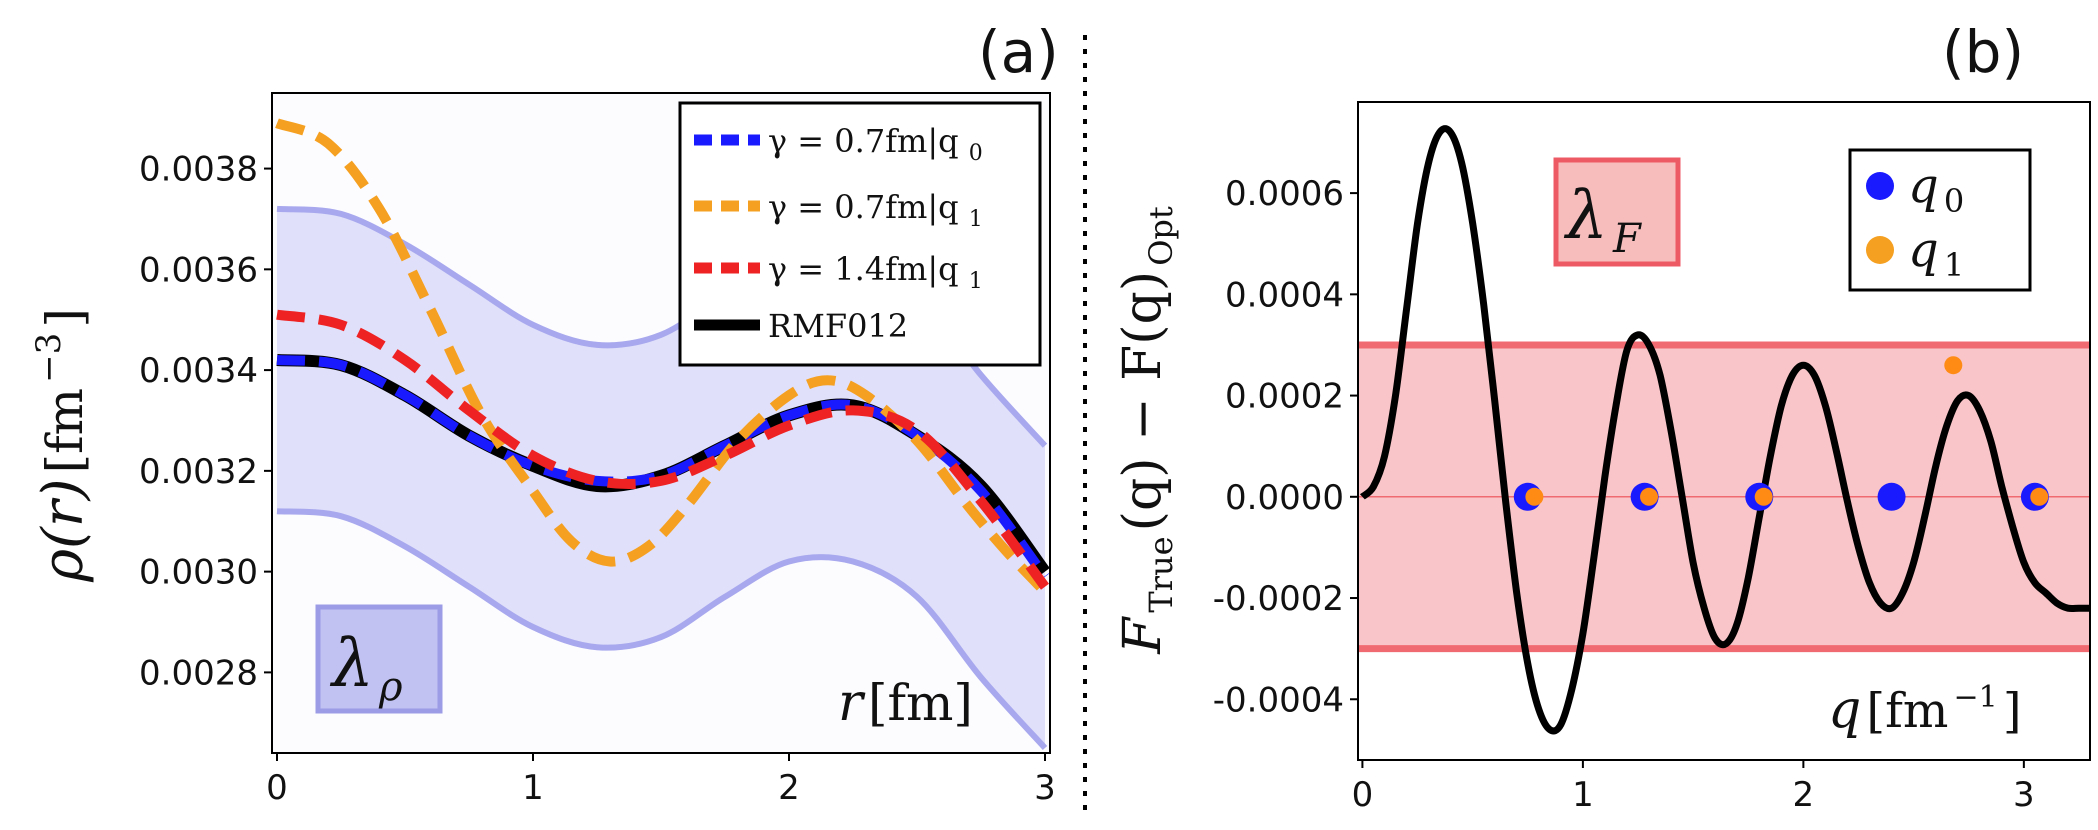  What do you see at coordinates (852, 703) in the screenshot?
I see `panel-a-xlabel-var: r` at bounding box center [852, 703].